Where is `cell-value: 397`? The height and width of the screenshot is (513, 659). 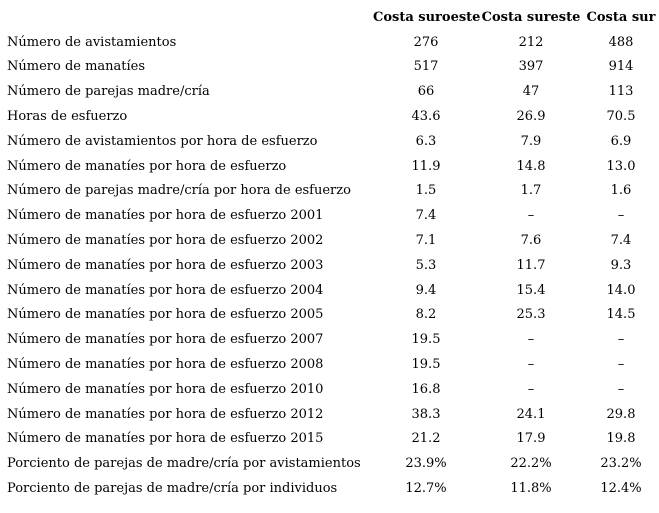 cell-value: 397 is located at coordinates (531, 67).